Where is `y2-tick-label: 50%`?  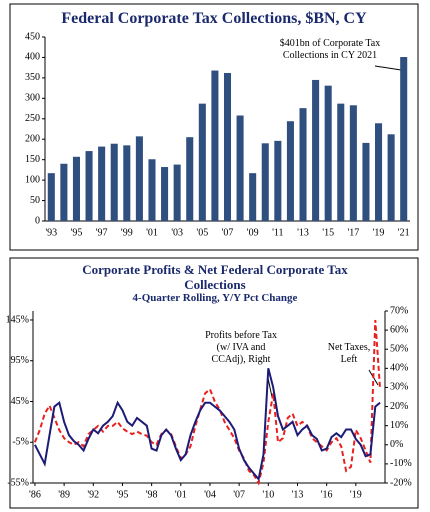 y2-tick-label: 50% is located at coordinates (399, 349).